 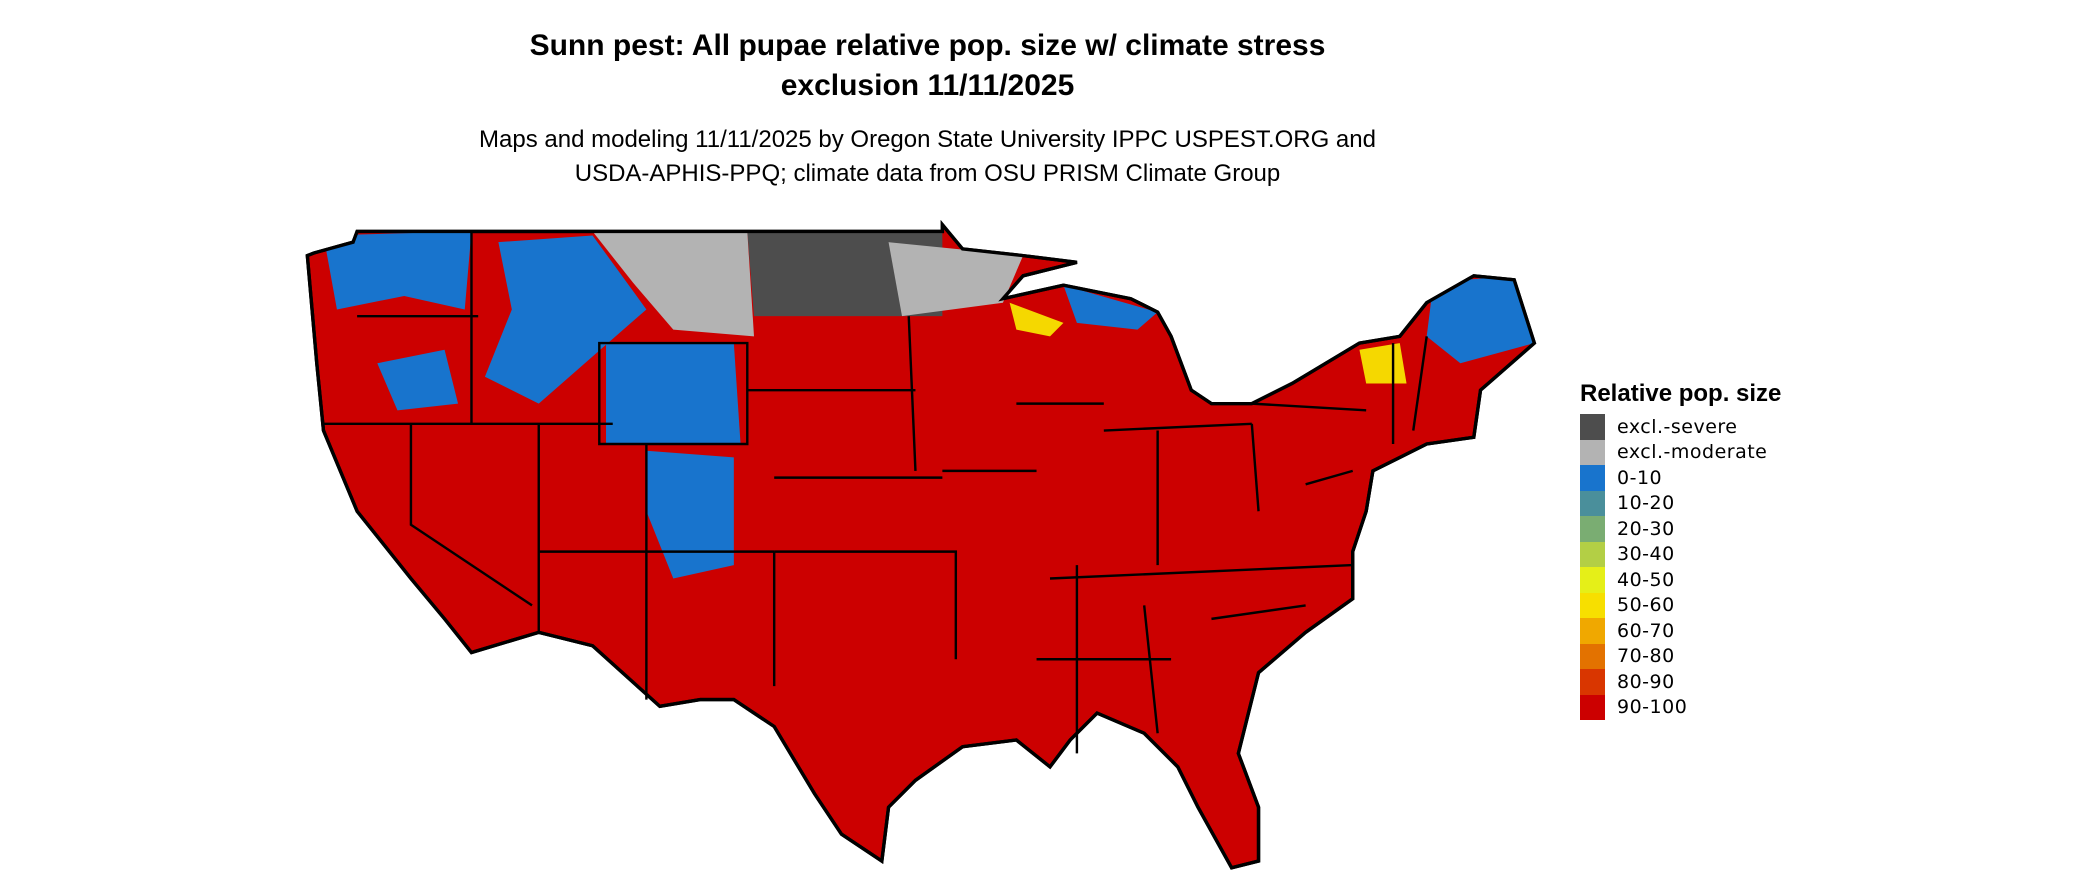 What do you see at coordinates (1681, 393) in the screenshot?
I see `legend-title: Relative pop. size` at bounding box center [1681, 393].